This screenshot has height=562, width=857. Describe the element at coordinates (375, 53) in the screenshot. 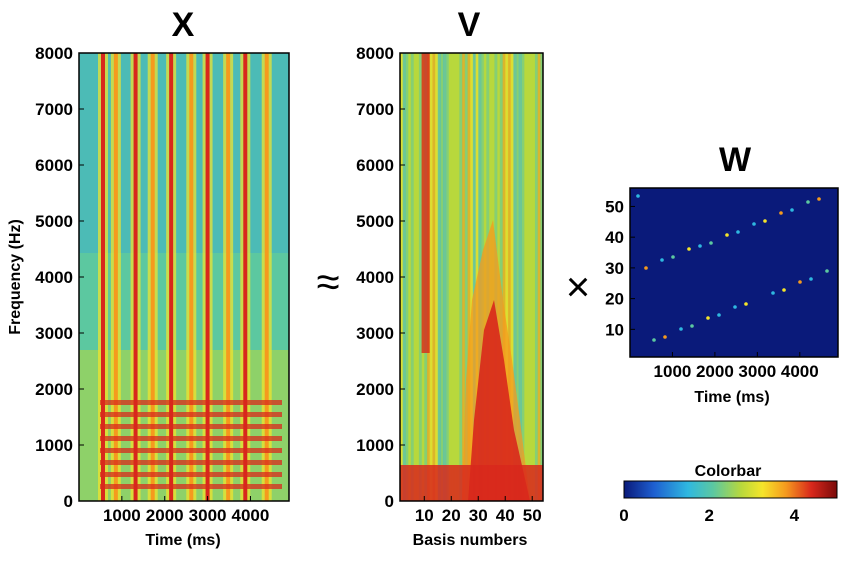

I see `panel-v-ytick-label: 8000` at that location.